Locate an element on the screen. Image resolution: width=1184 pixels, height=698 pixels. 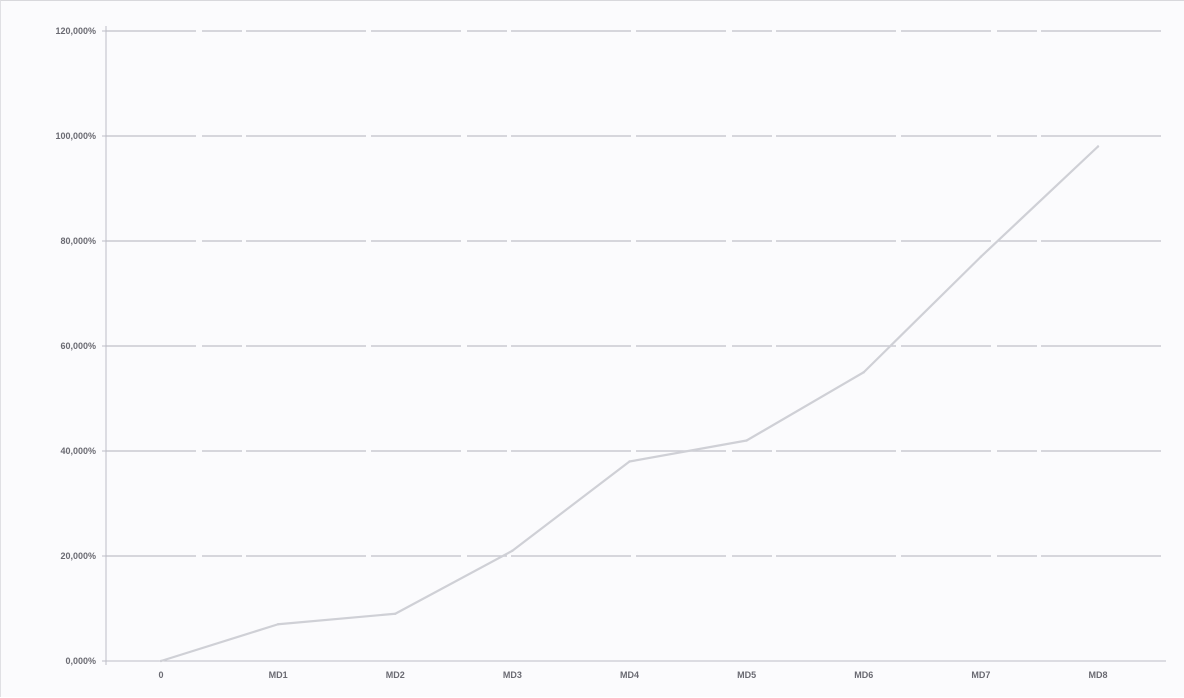
y-tick-label: 0,000% is located at coordinates (80, 661).